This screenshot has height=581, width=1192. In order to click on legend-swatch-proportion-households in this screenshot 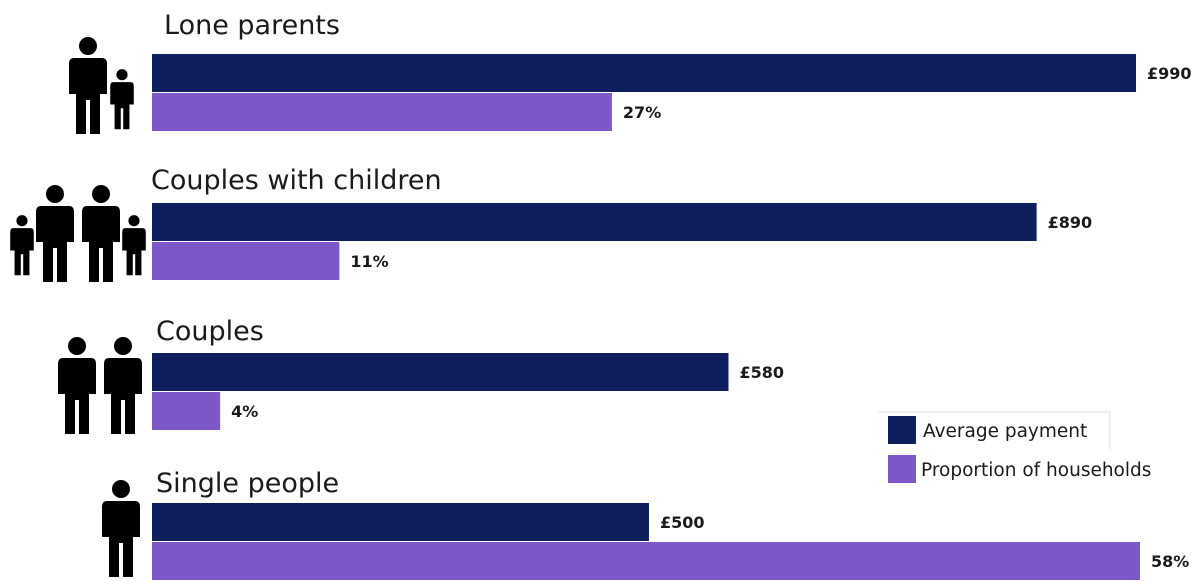, I will do `click(902, 469)`.